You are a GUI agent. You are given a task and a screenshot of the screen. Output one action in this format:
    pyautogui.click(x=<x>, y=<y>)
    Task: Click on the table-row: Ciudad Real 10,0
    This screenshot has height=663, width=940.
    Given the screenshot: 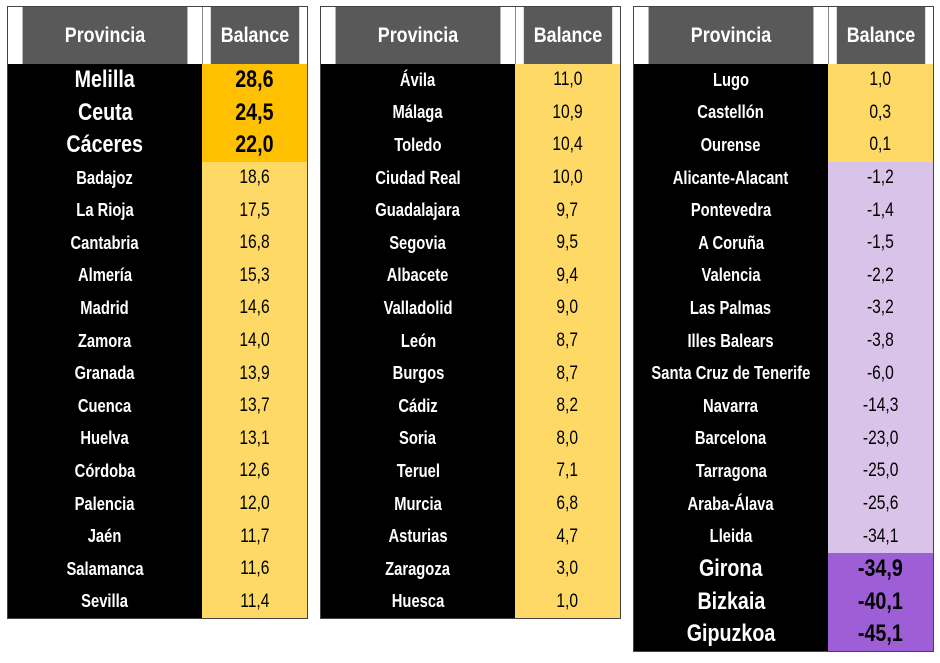 What is the action you would take?
    pyautogui.click(x=470, y=178)
    